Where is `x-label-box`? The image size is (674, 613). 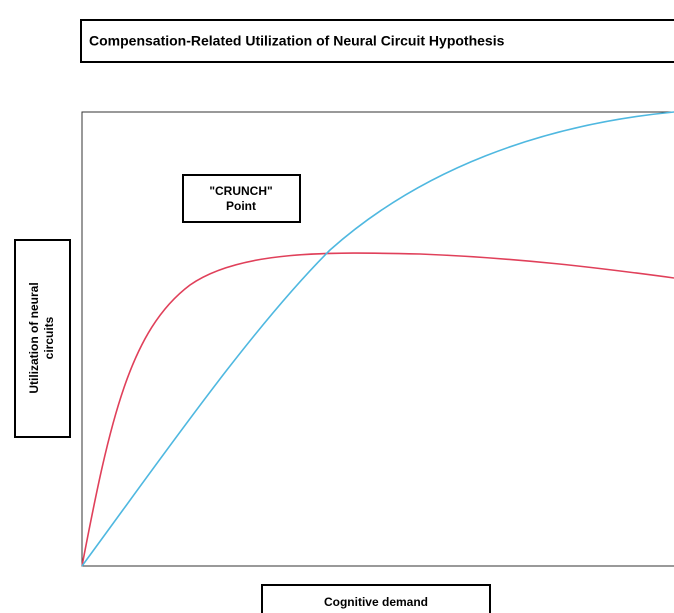 x-label-box is located at coordinates (376, 598).